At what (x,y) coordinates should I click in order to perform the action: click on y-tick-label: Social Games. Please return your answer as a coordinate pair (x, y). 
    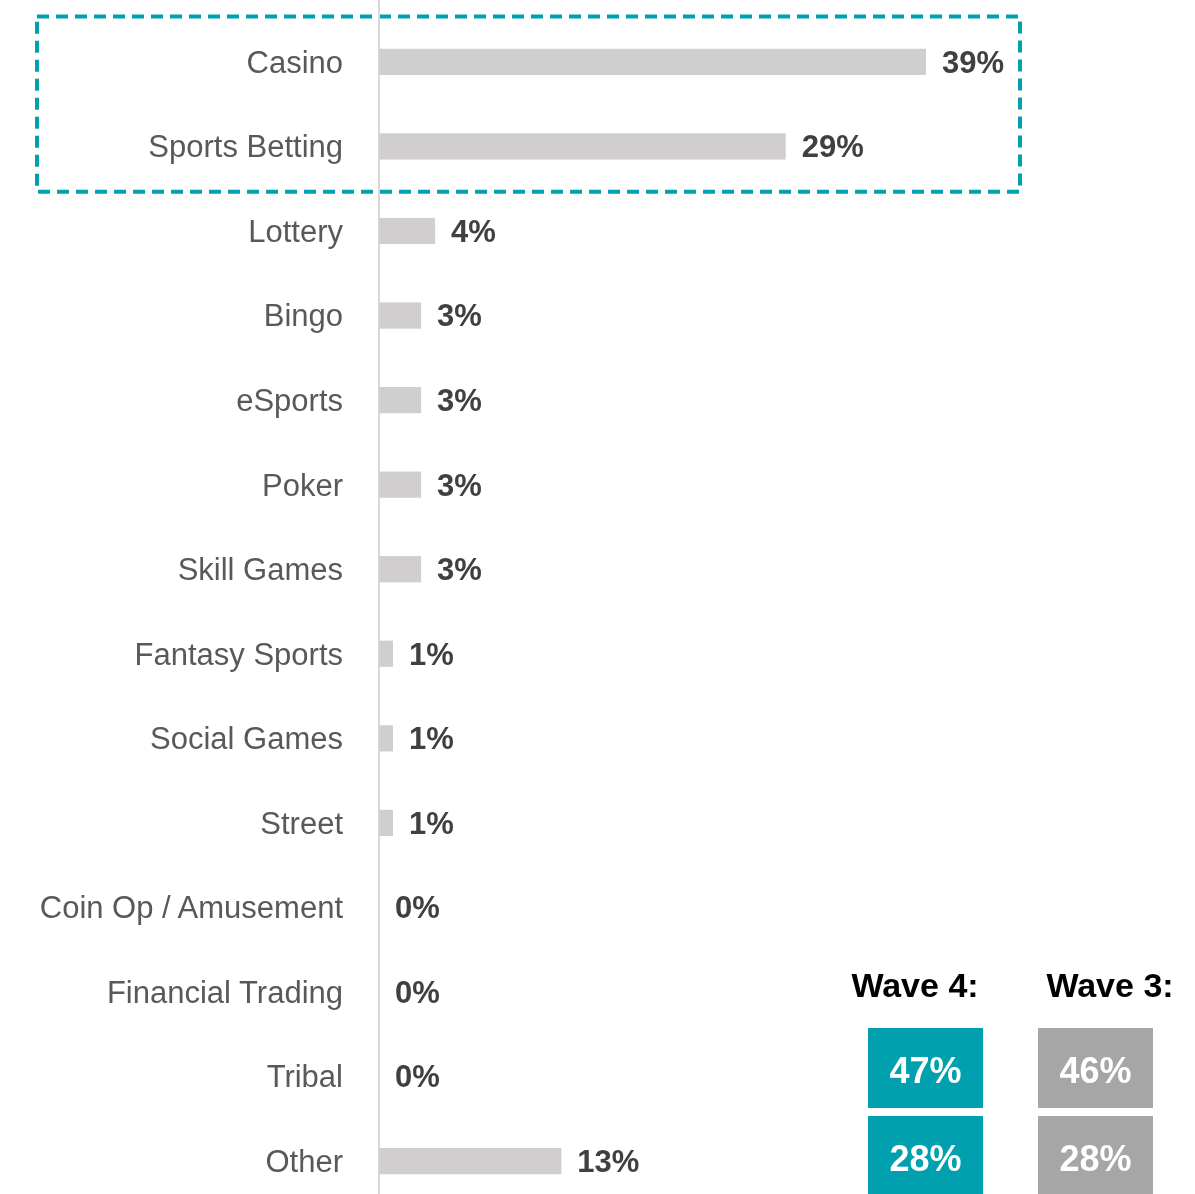
    Looking at the image, I should click on (246, 739).